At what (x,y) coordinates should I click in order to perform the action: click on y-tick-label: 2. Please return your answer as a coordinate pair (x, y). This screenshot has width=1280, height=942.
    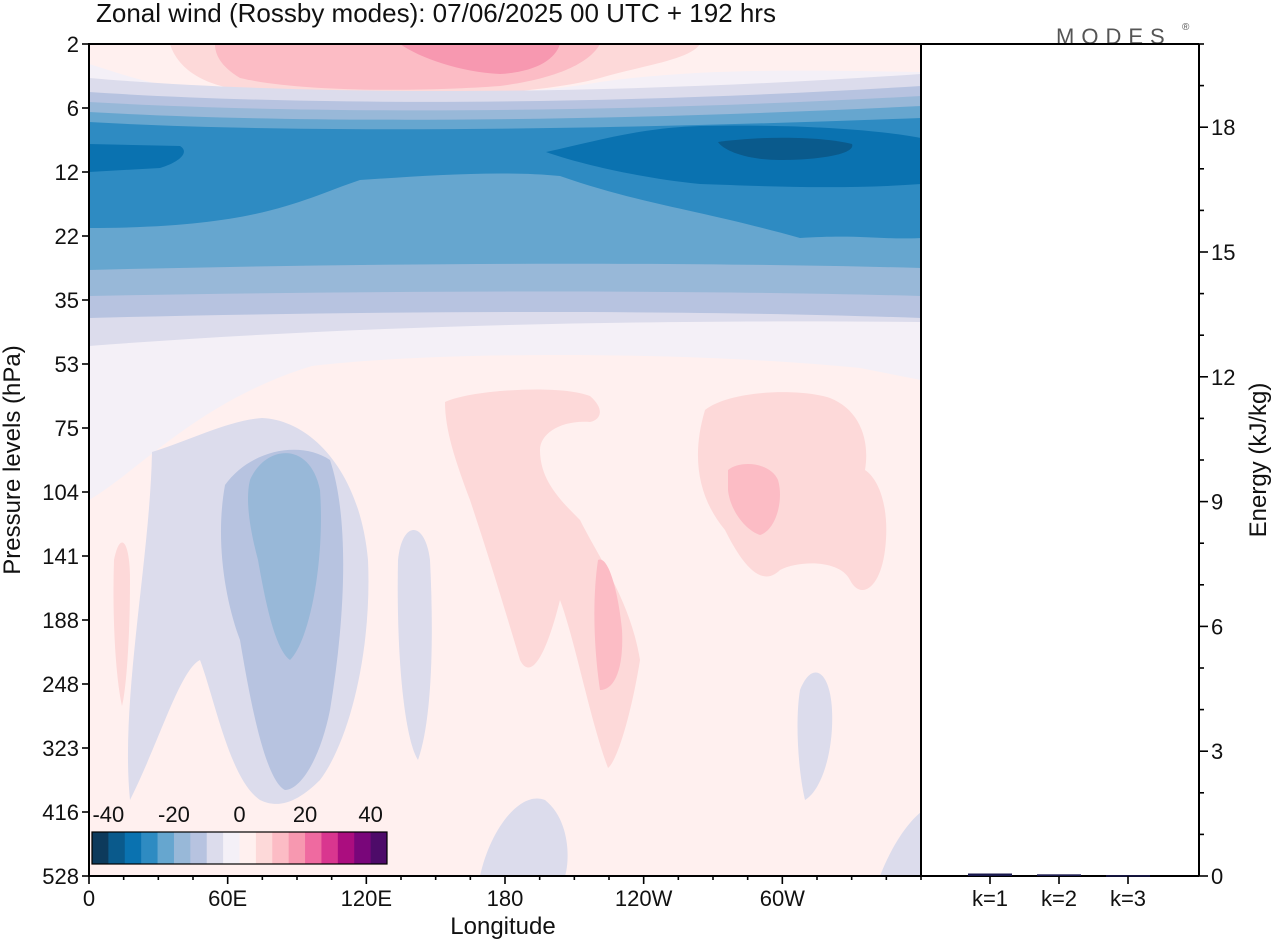
    Looking at the image, I should click on (73, 44).